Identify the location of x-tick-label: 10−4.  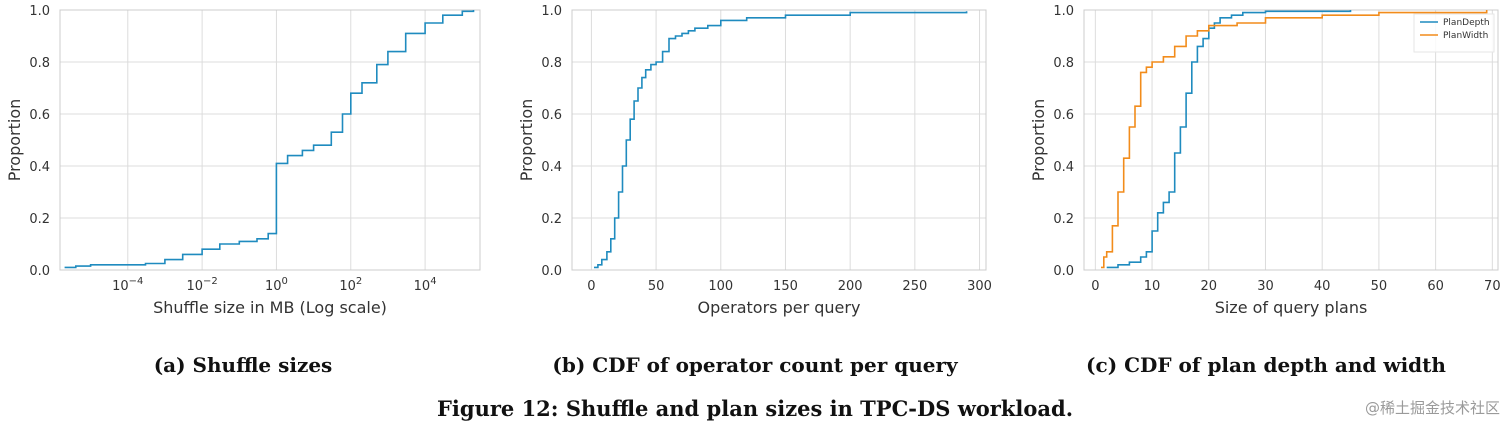
(127, 285).